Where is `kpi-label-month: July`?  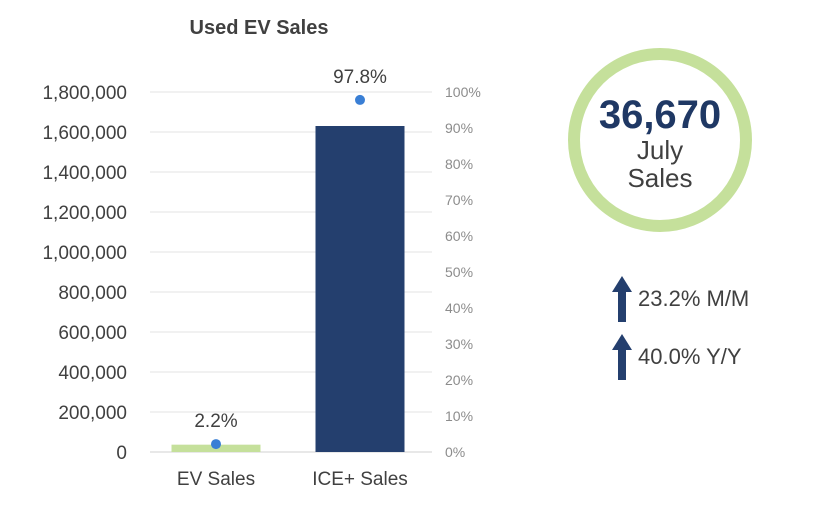
kpi-label-month: July is located at coordinates (660, 150).